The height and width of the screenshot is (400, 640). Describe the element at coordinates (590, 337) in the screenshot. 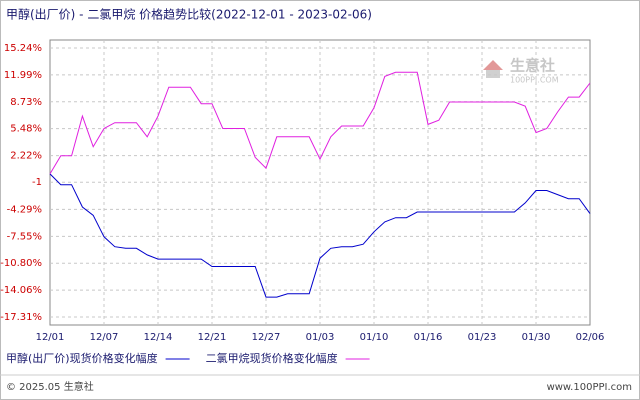

I see `x-tick-label: 02/06` at that location.